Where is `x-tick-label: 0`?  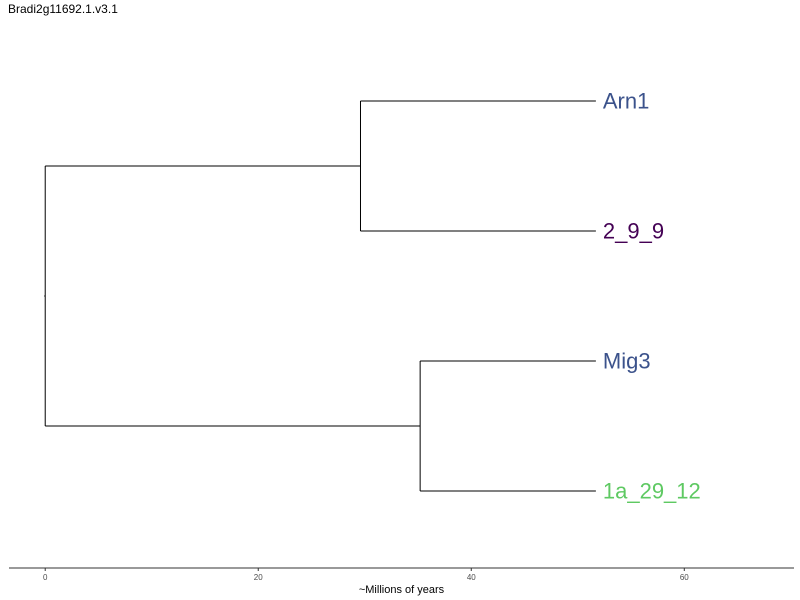 x-tick-label: 0 is located at coordinates (45, 577).